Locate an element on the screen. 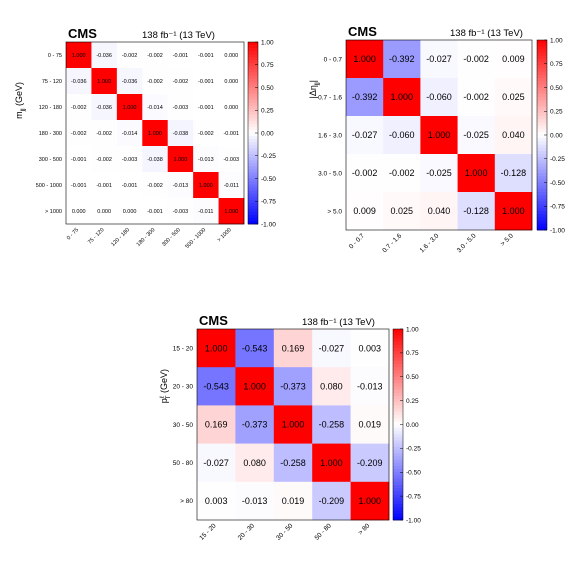  x-tick-label: 1.6 - 3.0 is located at coordinates (430, 243).